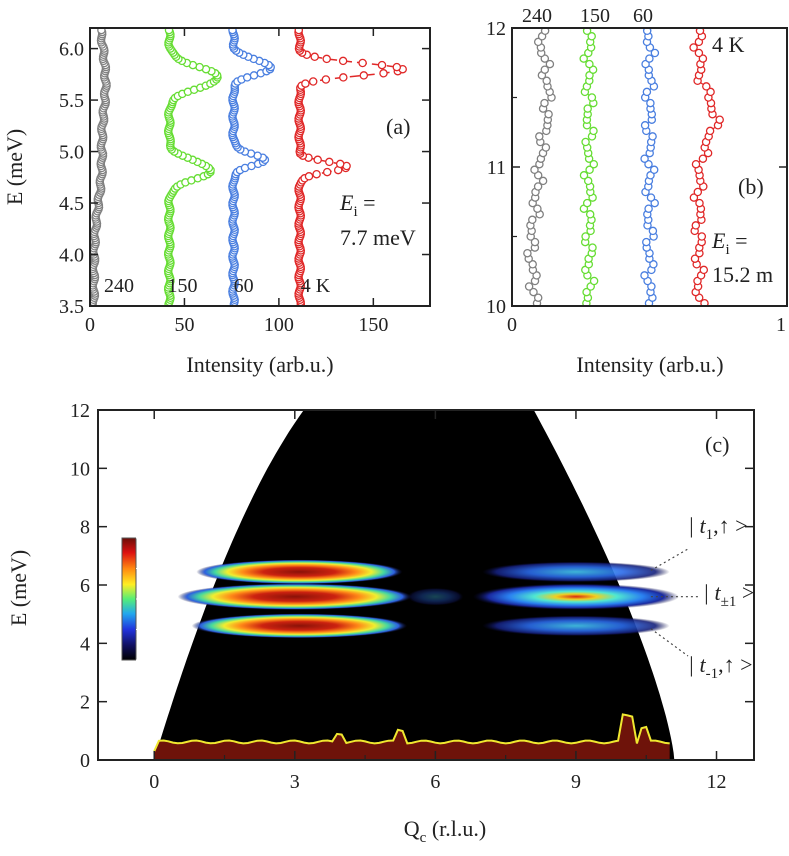  Describe the element at coordinates (151, 539) in the screenshot. I see `colorbar-tick-label: 8` at that location.